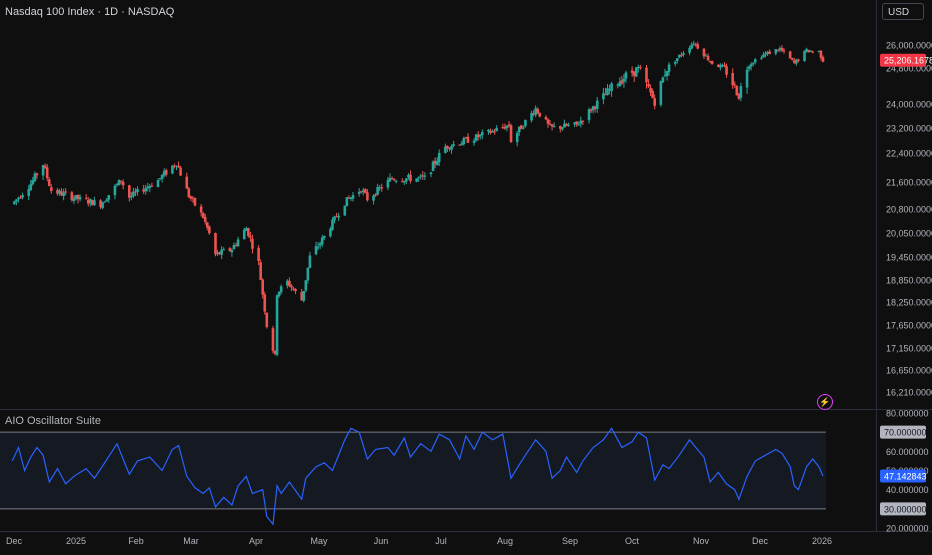 Image resolution: width=932 pixels, height=555 pixels. What do you see at coordinates (90, 12) in the screenshot?
I see `symbol-title: Nasdaq 100 Index · 1D · NASDAQ` at bounding box center [90, 12].